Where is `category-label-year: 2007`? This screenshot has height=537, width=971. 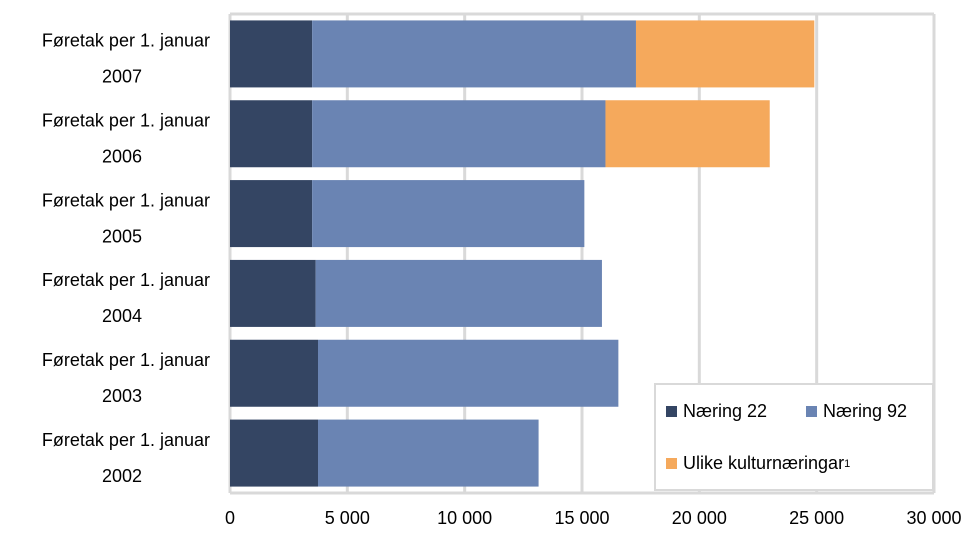
category-label-year: 2007 is located at coordinates (122, 77).